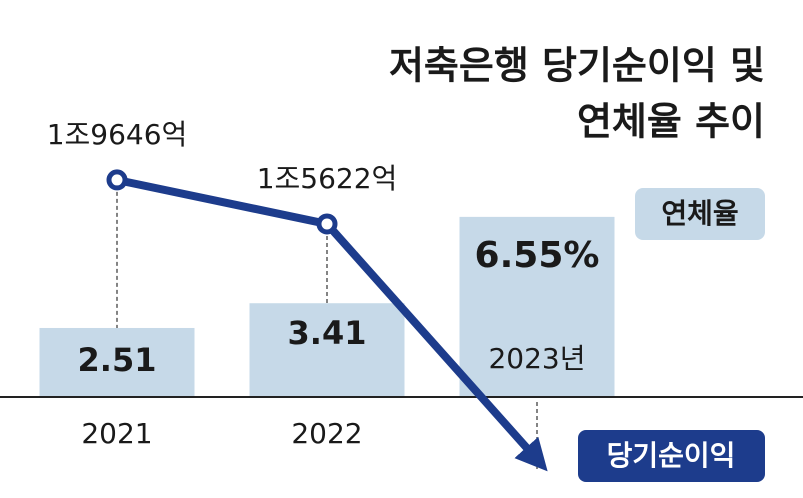  I want to click on legend-label: 연체율, so click(699, 213).